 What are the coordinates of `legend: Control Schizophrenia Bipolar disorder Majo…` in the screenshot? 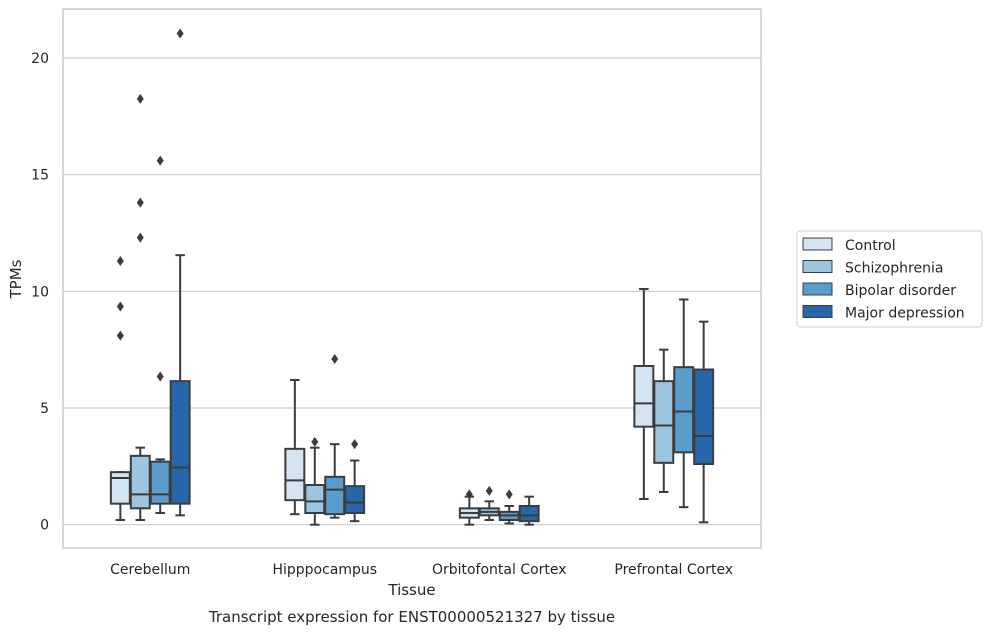 It's located at (889, 279).